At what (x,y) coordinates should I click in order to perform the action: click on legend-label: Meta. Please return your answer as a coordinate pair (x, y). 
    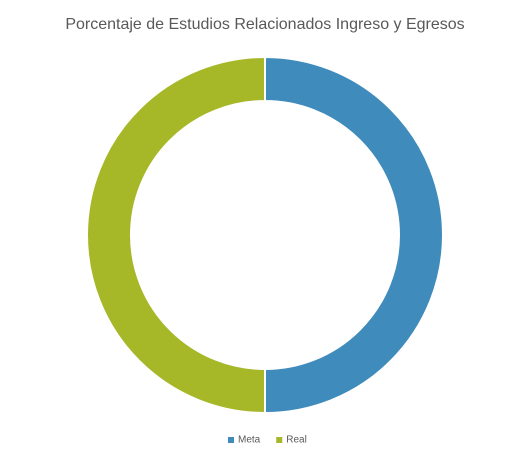
    Looking at the image, I should click on (249, 440).